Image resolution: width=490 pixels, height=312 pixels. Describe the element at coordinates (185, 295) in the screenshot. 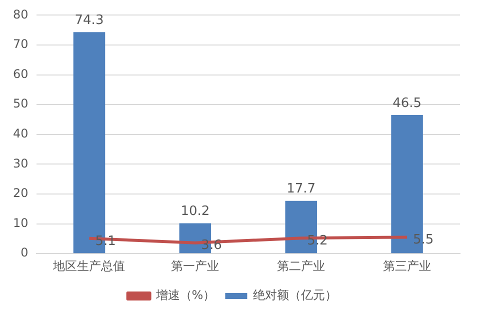

I see `legend-label: 增速（%）` at that location.